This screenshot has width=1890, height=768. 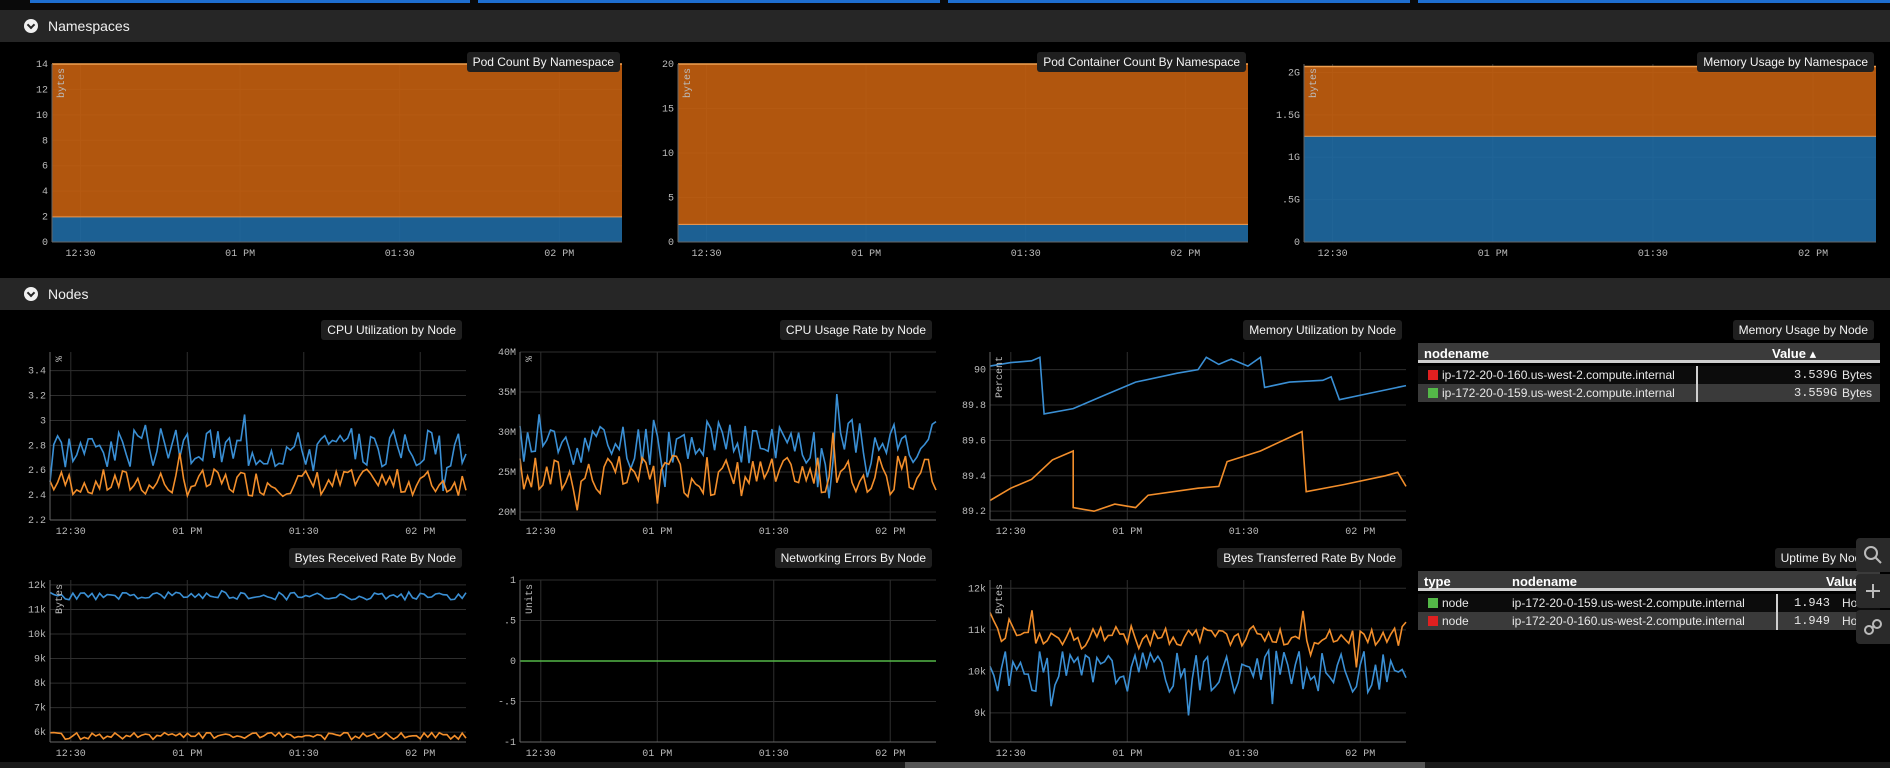 I want to click on column-header-value: Value ▴, so click(x=1794, y=353).